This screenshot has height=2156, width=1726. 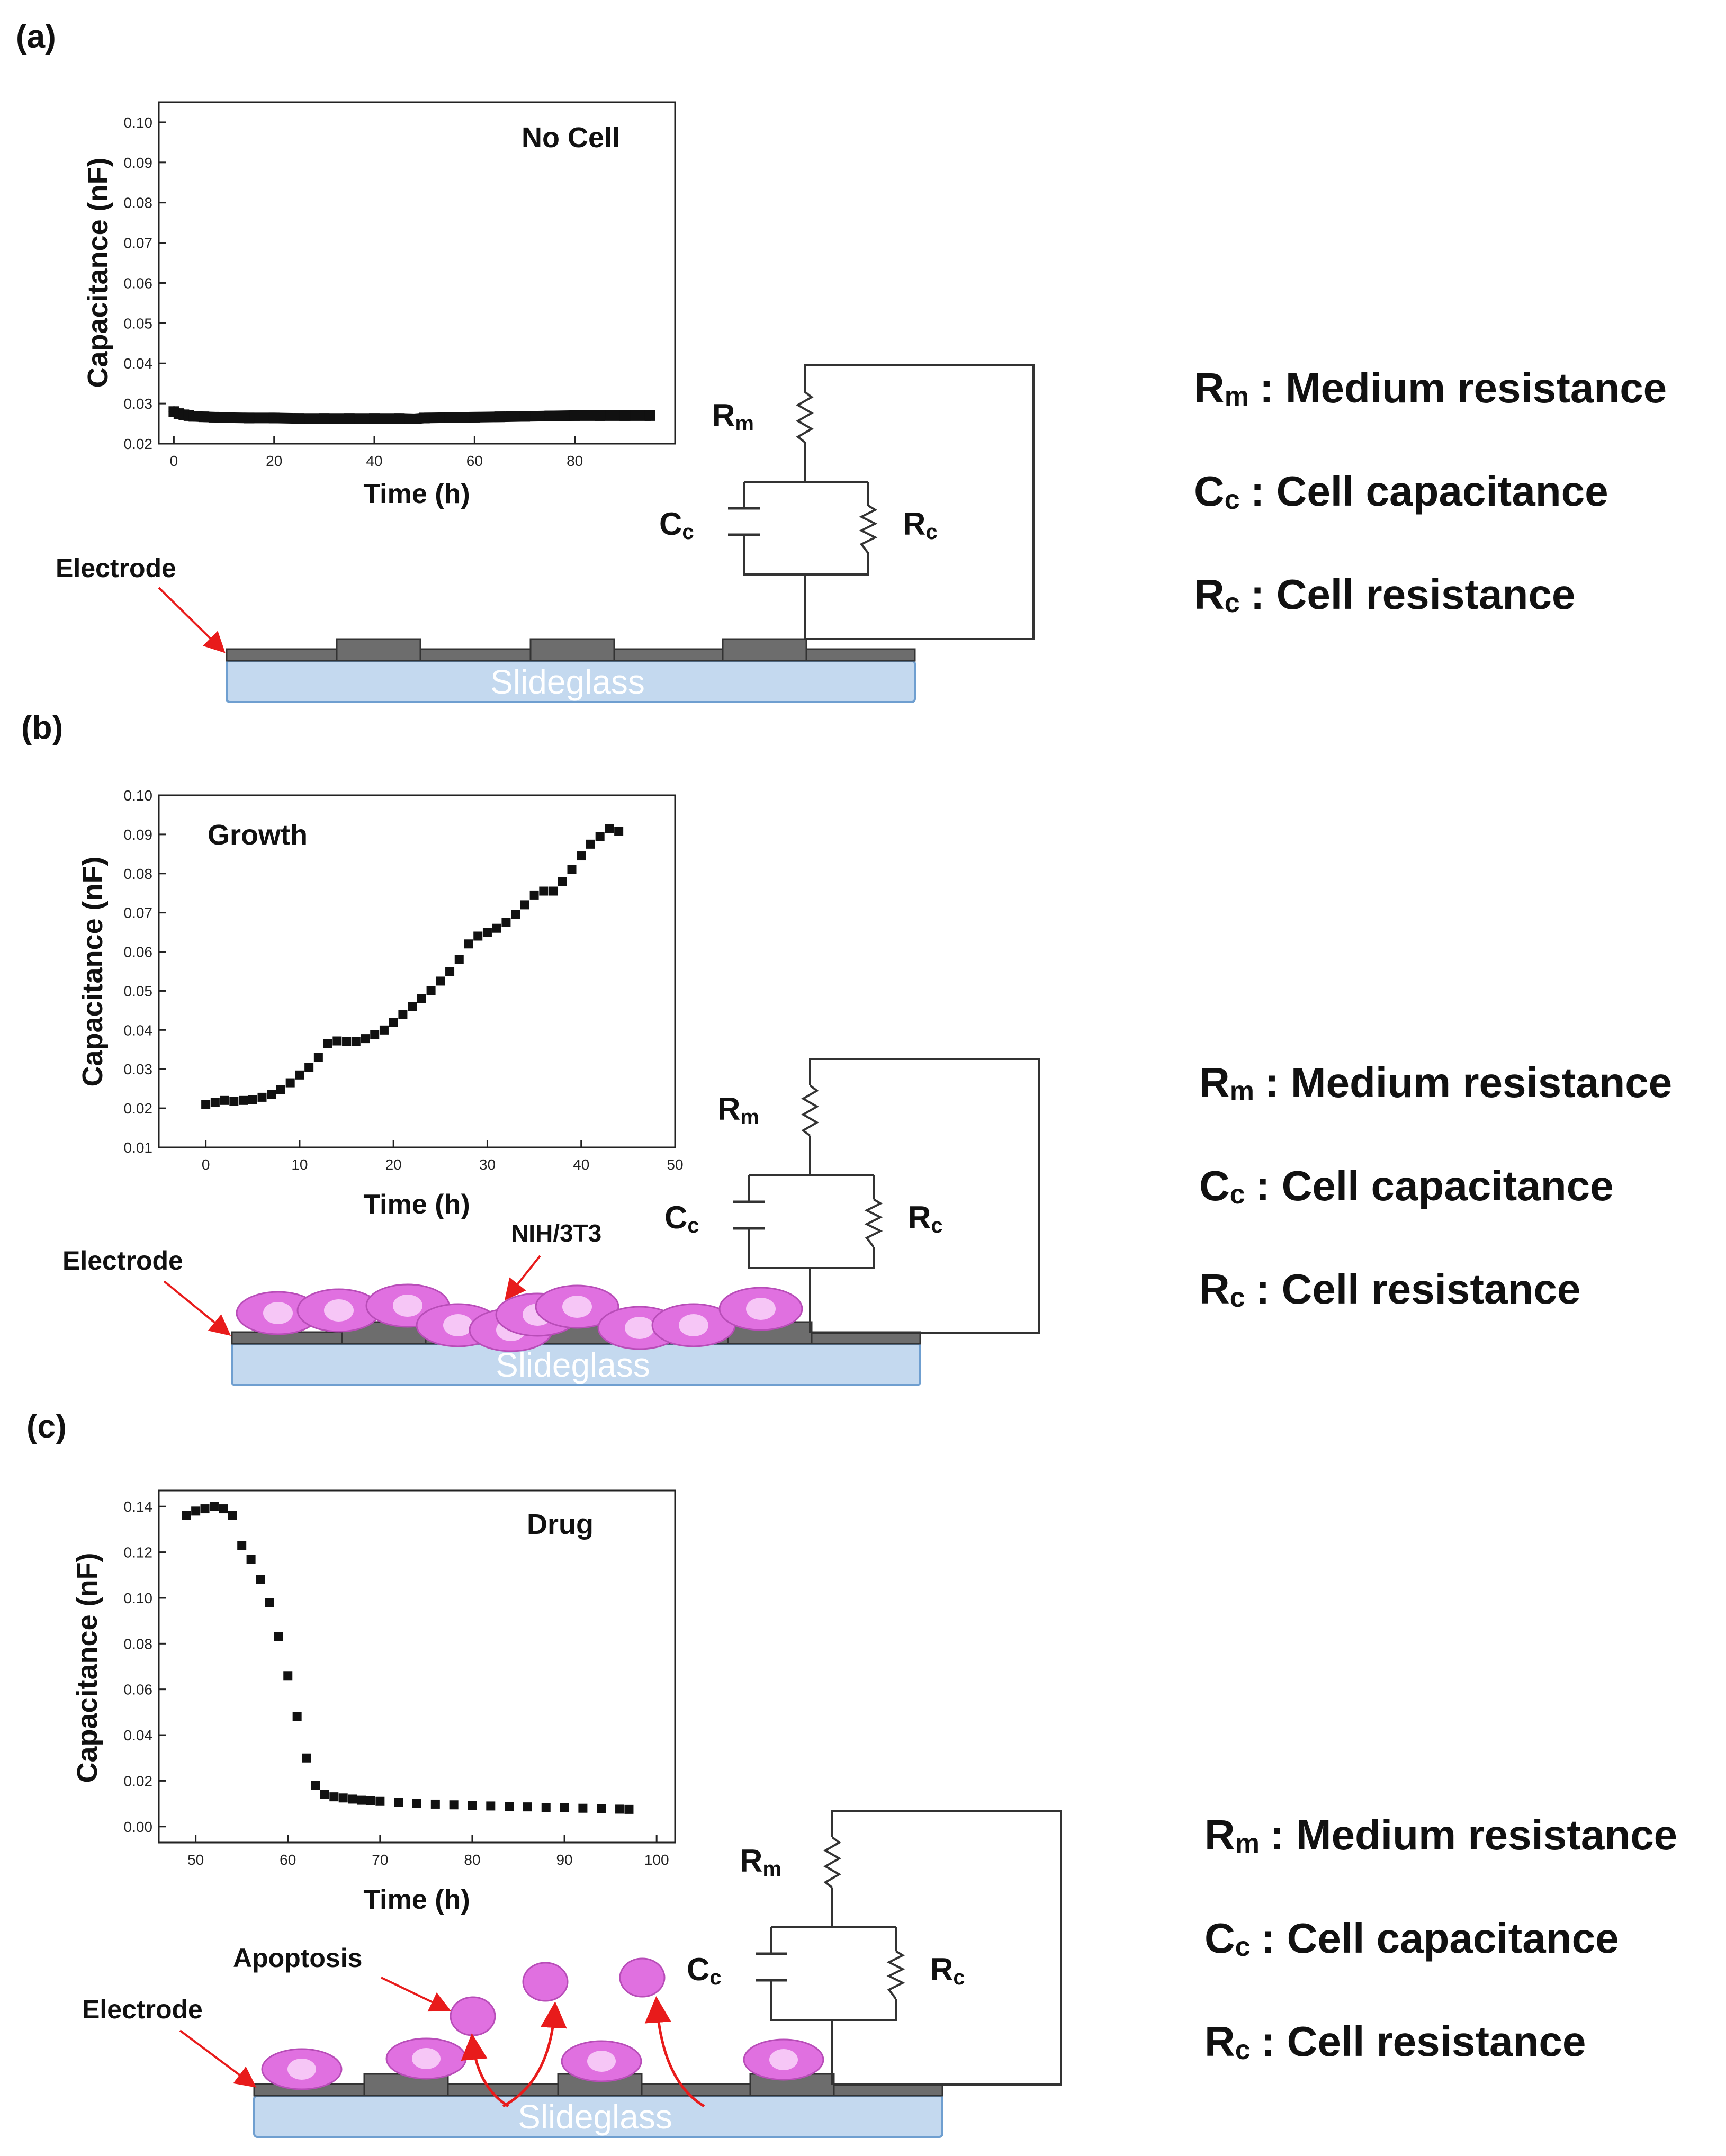 What do you see at coordinates (895, 1975) in the screenshot?
I see `rc-resistor-symbol` at bounding box center [895, 1975].